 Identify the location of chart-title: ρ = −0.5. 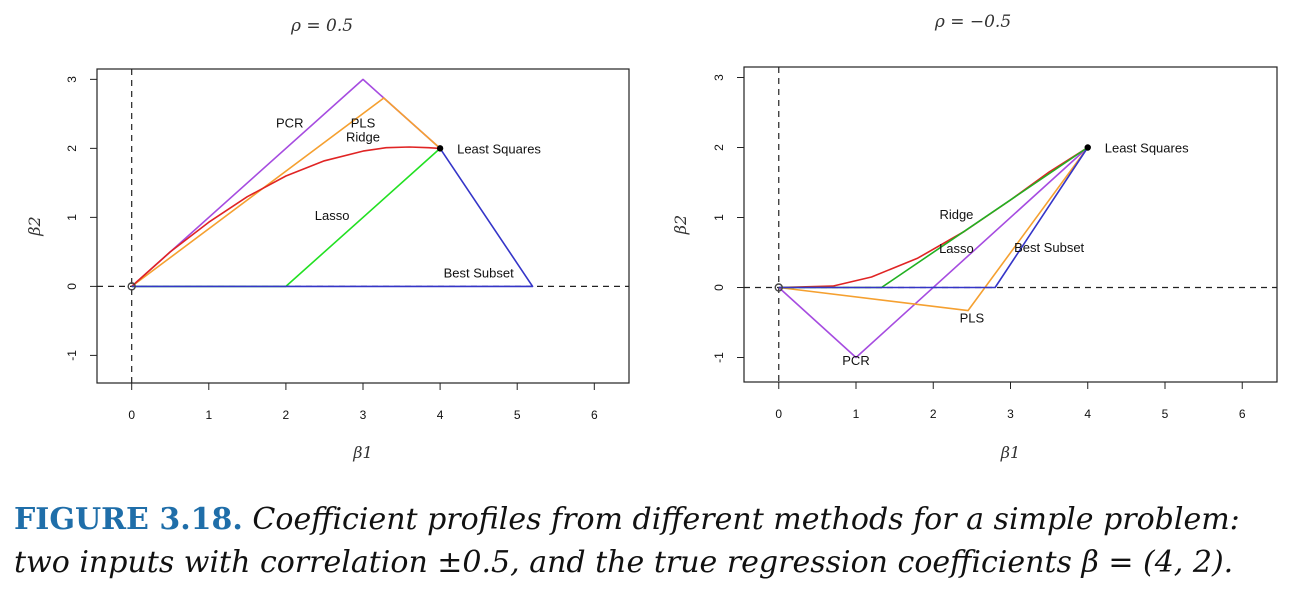
(972, 22).